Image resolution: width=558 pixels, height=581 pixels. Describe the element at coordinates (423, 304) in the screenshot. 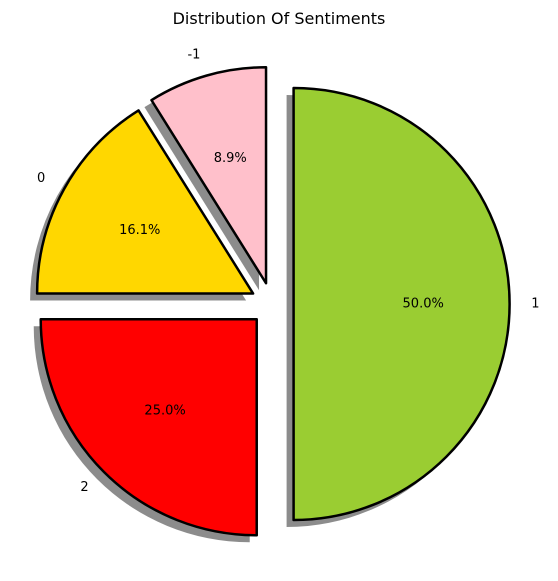

I see `slice-percent-label: 50.0%` at that location.